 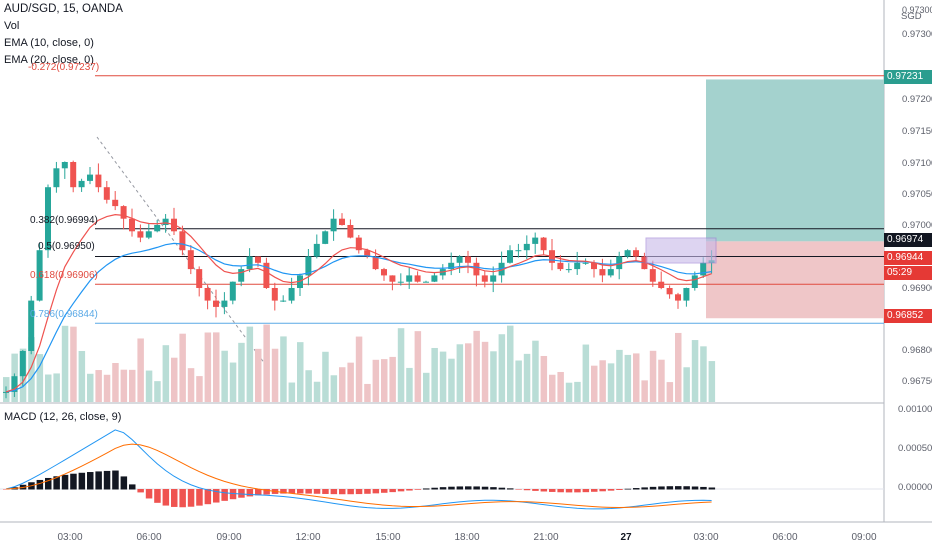 What do you see at coordinates (706, 537) in the screenshot?
I see `time-tick: 03:00` at bounding box center [706, 537].